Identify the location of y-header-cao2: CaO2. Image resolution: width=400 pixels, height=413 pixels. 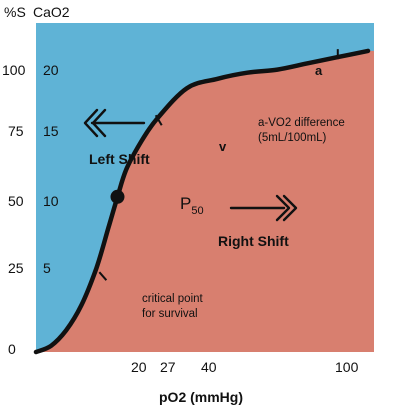
(51, 12).